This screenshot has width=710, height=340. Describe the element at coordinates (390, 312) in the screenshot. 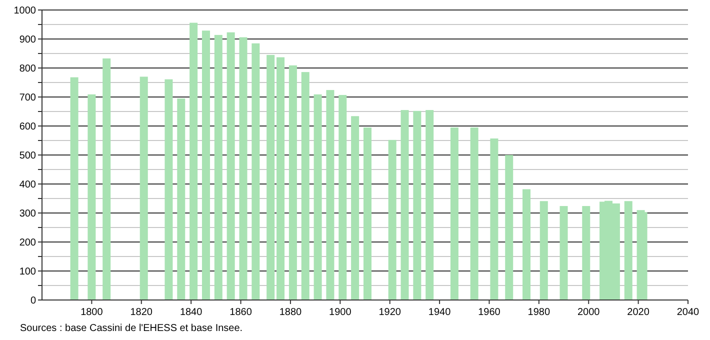

I see `x-tick-label: 1920` at that location.